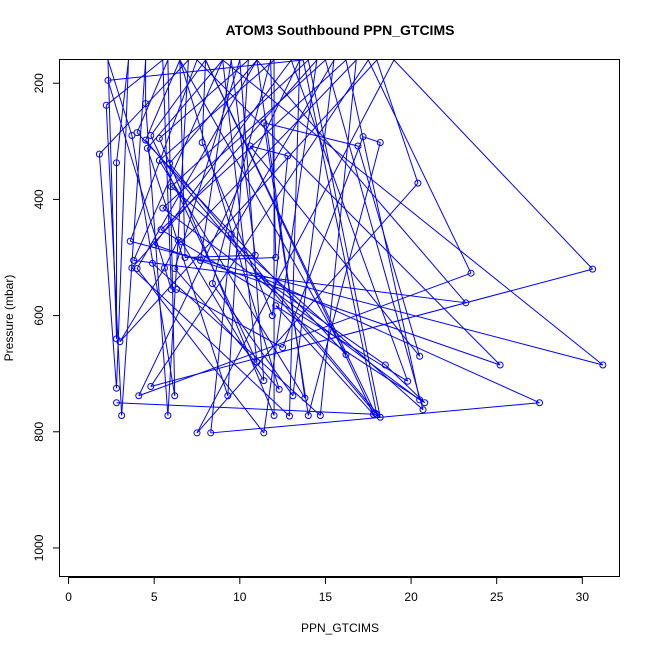 The width and height of the screenshot is (650, 650). Describe the element at coordinates (39, 431) in the screenshot. I see `y-tick-label: 800` at that location.